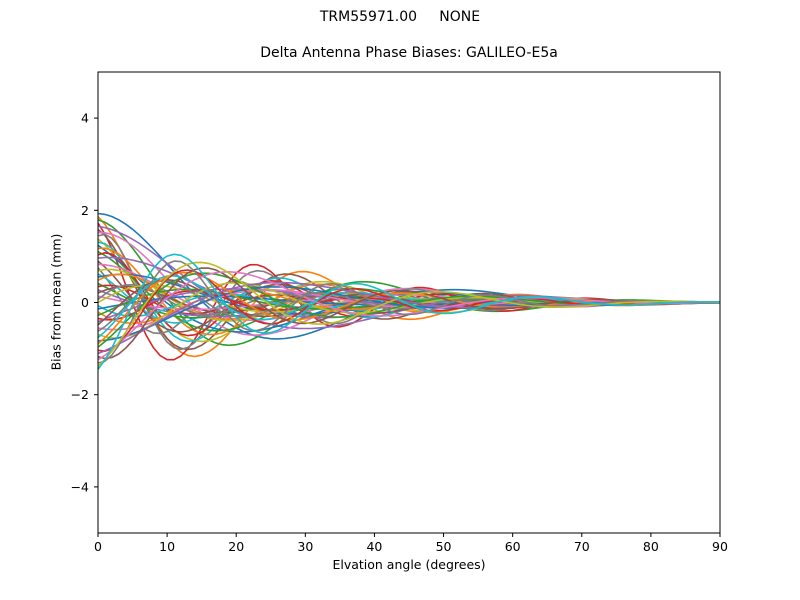  Describe the element at coordinates (444, 546) in the screenshot. I see `x-tick-label: 50` at that location.